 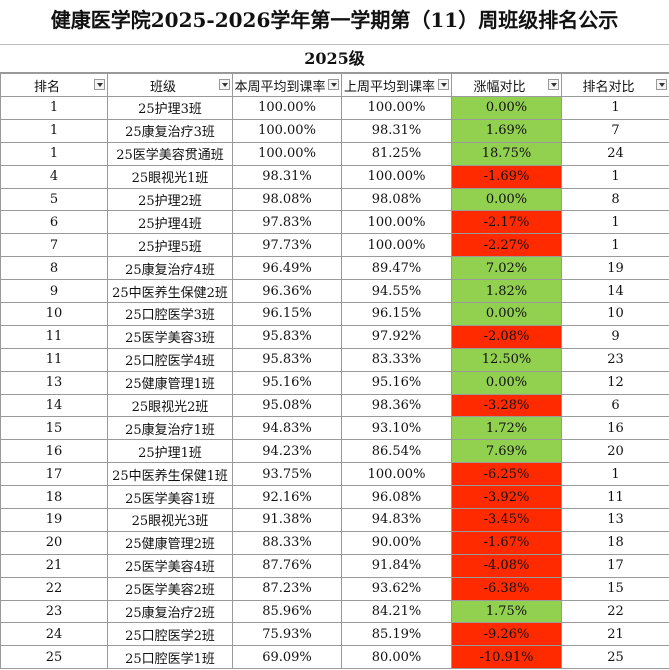 I want to click on column-header: 上周平均到课率, so click(x=396, y=85).